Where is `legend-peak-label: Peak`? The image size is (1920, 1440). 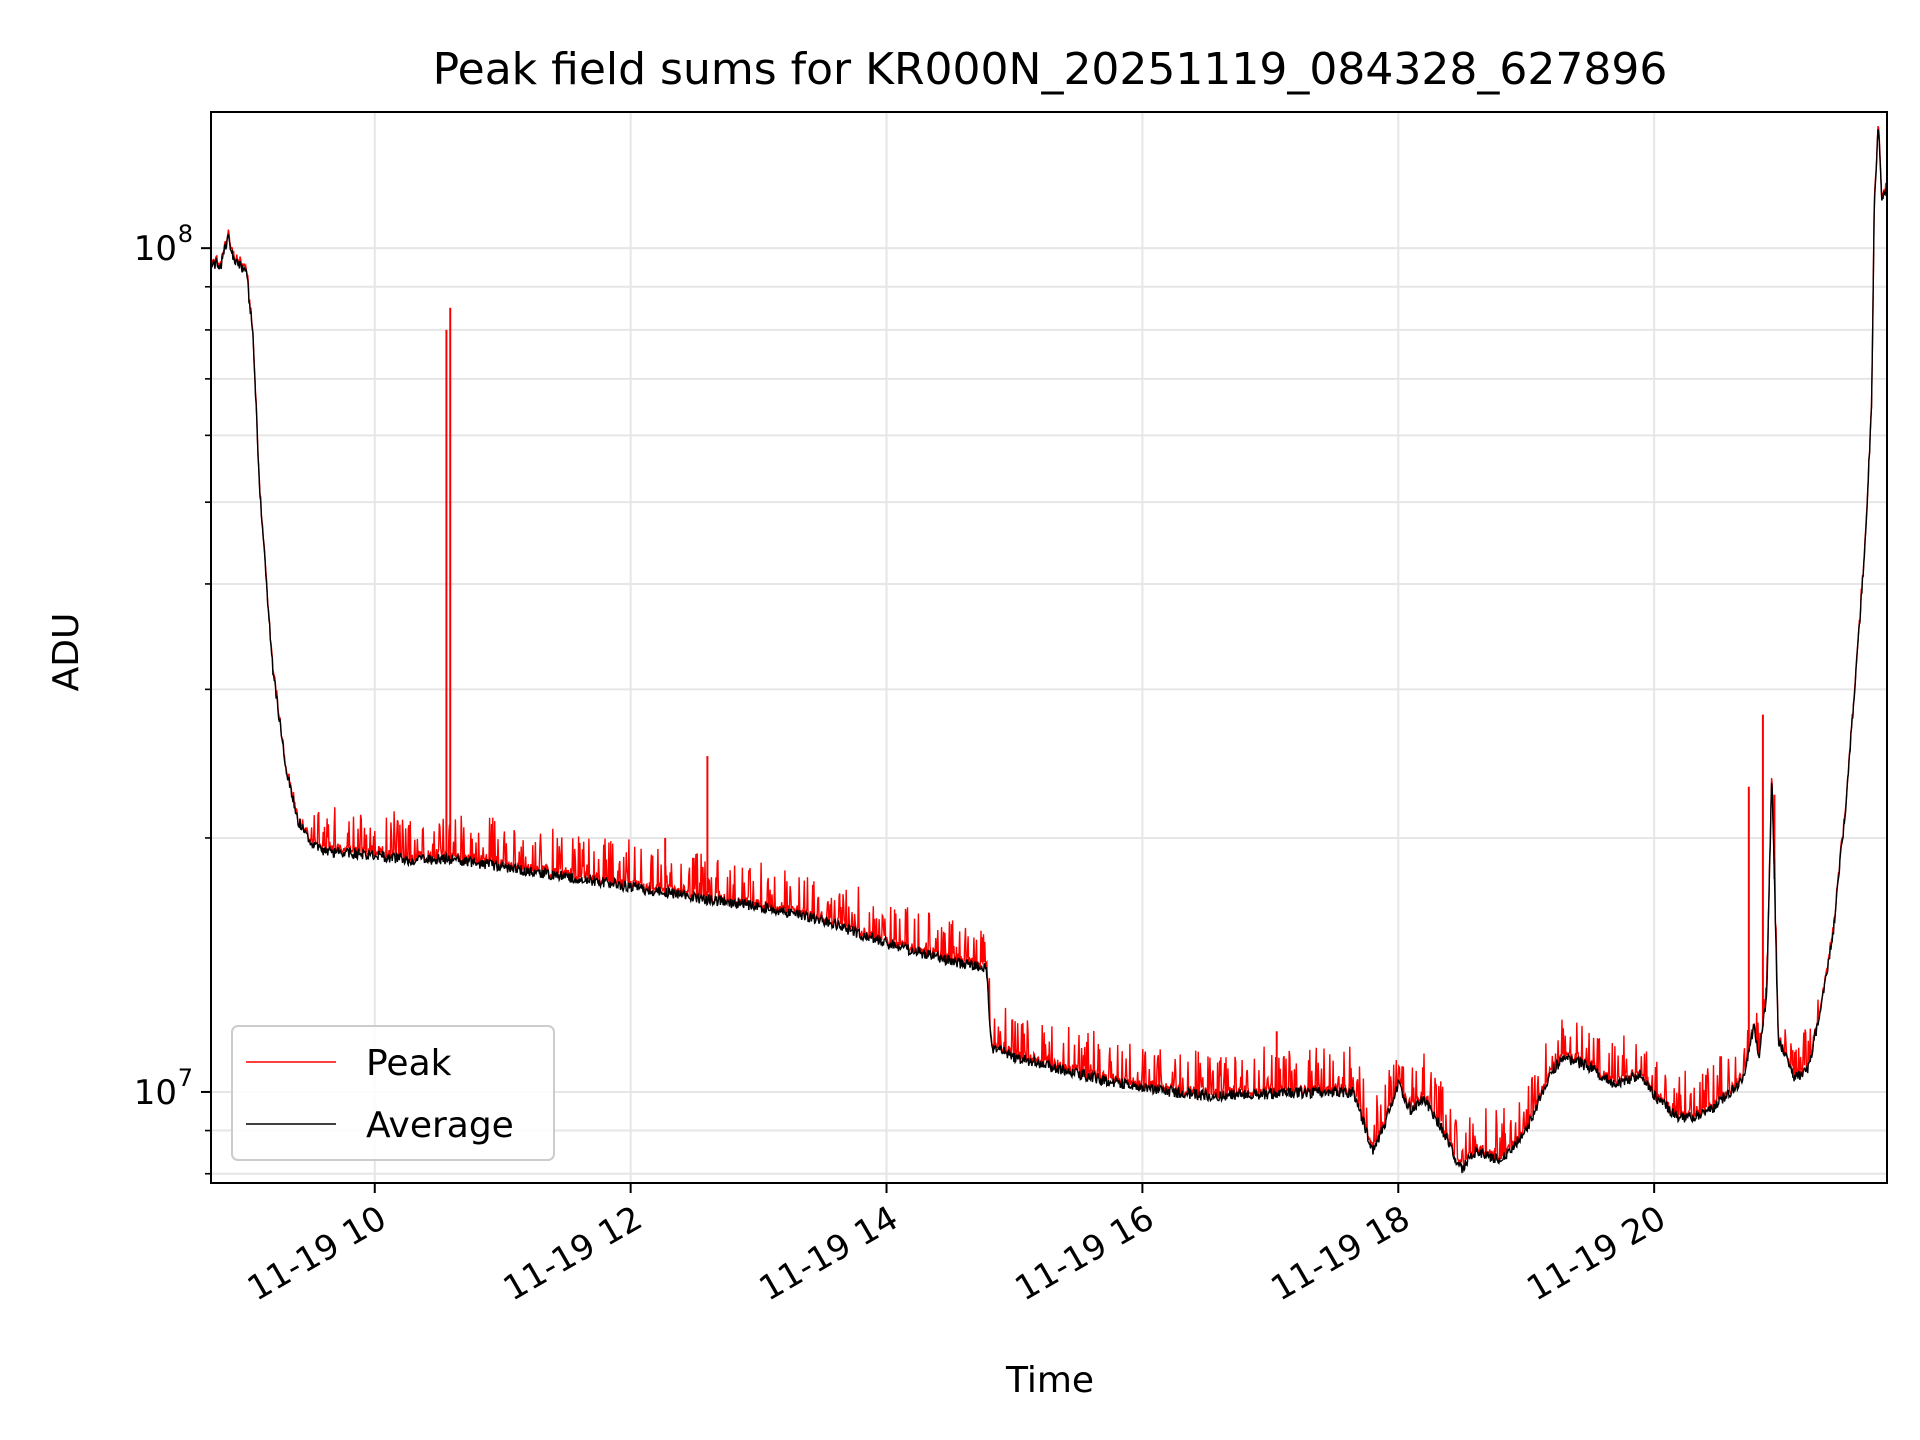
legend-peak-label: Peak is located at coordinates (409, 1063).